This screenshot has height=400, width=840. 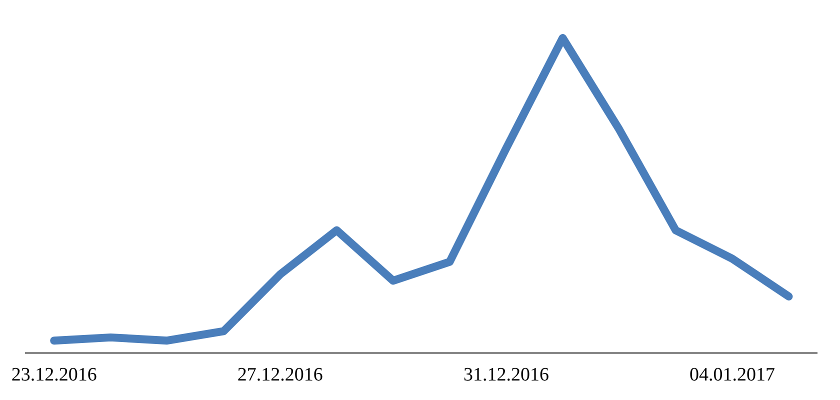 I want to click on x-tick-label: 27.12.2016, so click(x=280, y=375).